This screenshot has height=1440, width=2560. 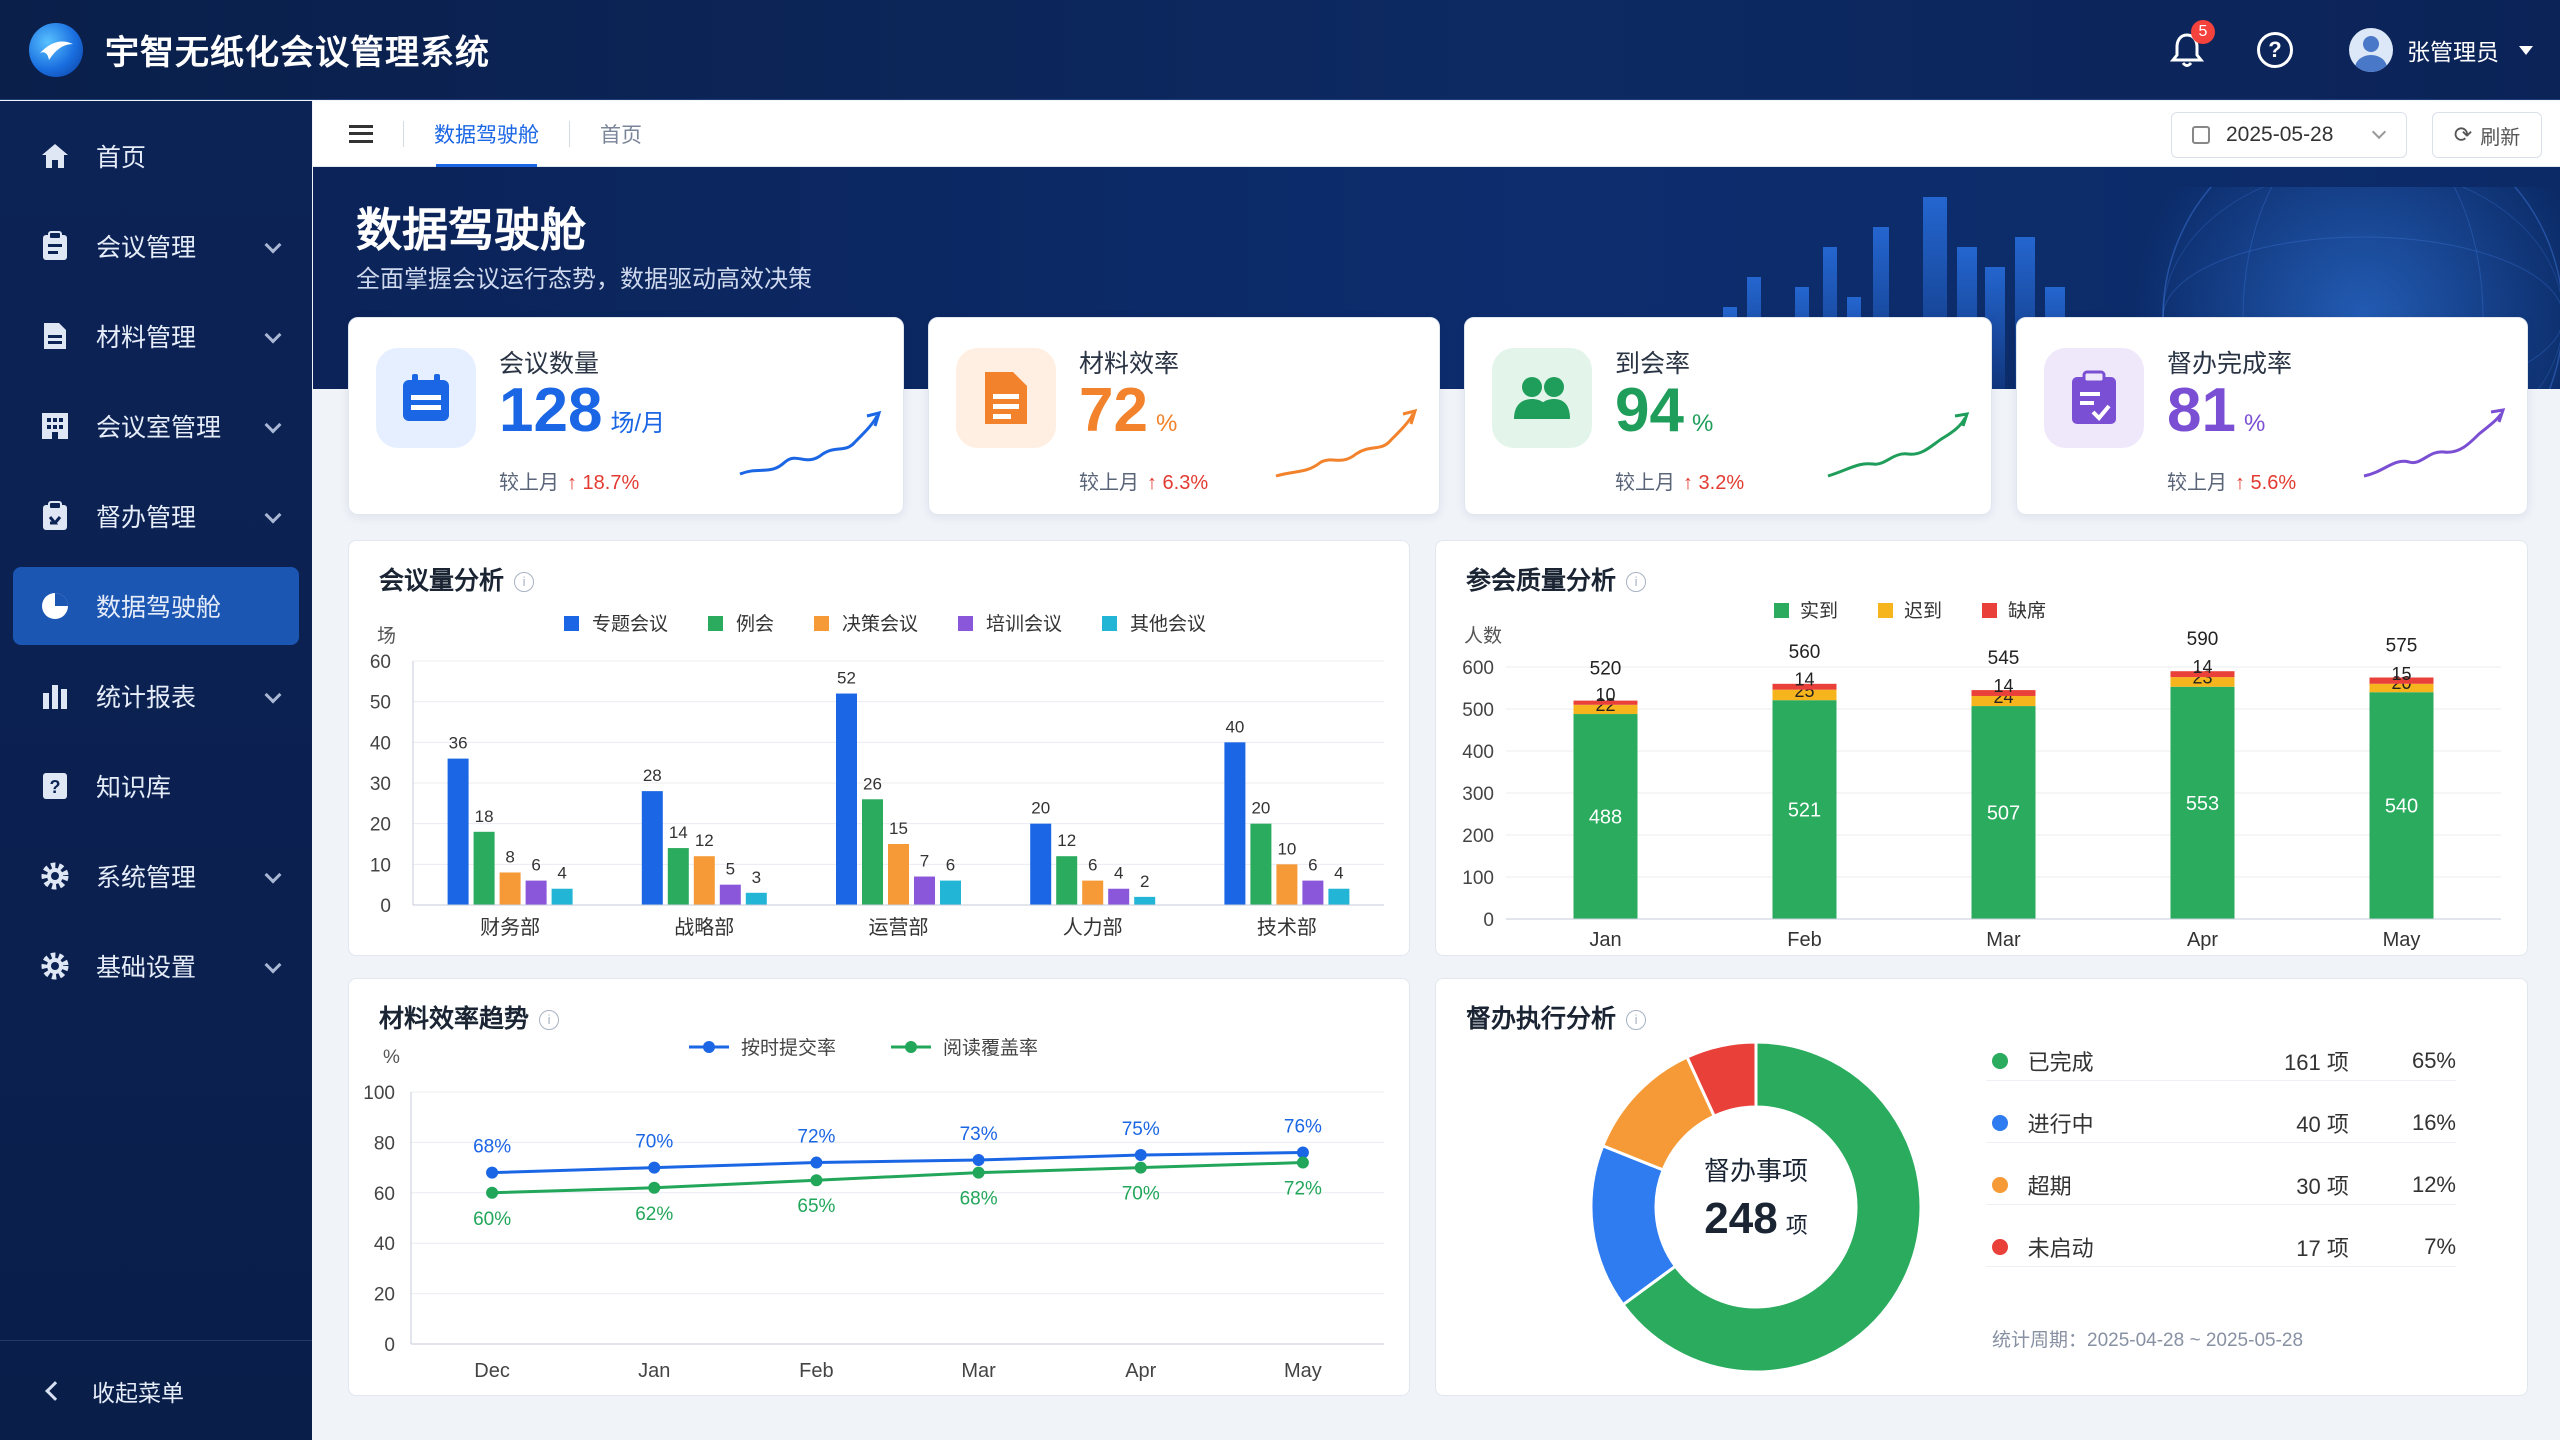 I want to click on bar-value-label: 10, so click(x=1286, y=848).